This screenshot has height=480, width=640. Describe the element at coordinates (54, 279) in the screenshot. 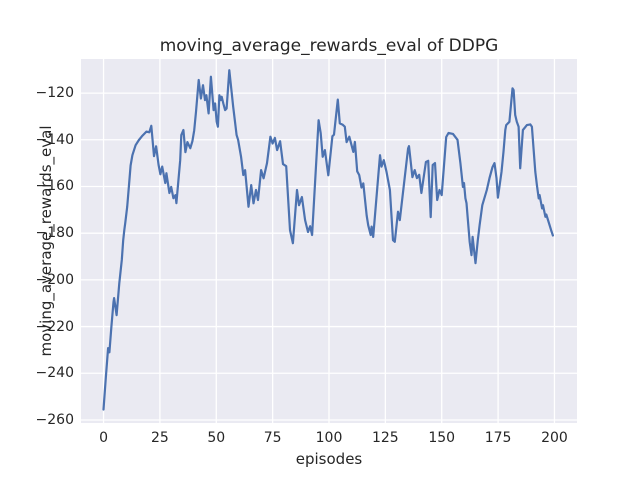

I see `y-tick-label: −200` at that location.